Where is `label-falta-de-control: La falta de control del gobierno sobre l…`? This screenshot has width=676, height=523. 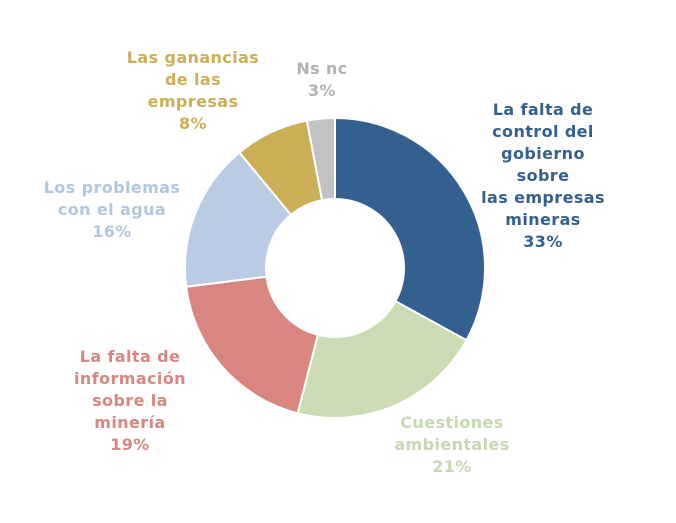 label-falta-de-control: La falta de control del gobierno sobre l… is located at coordinates (543, 175).